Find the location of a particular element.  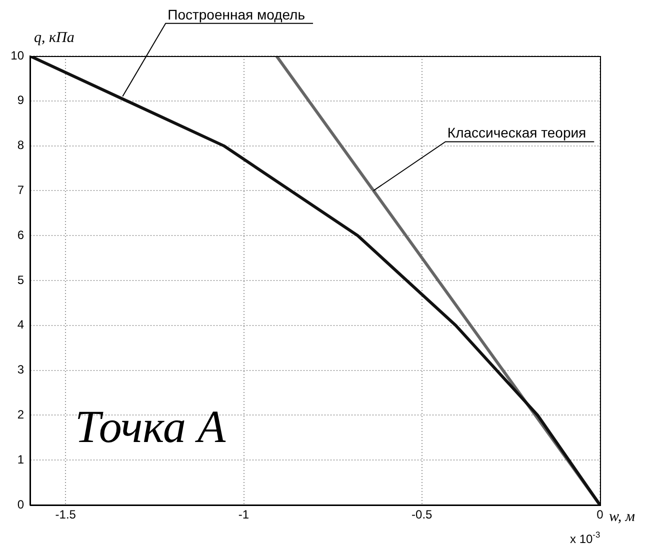

x-axis-title: w, м is located at coordinates (622, 517).